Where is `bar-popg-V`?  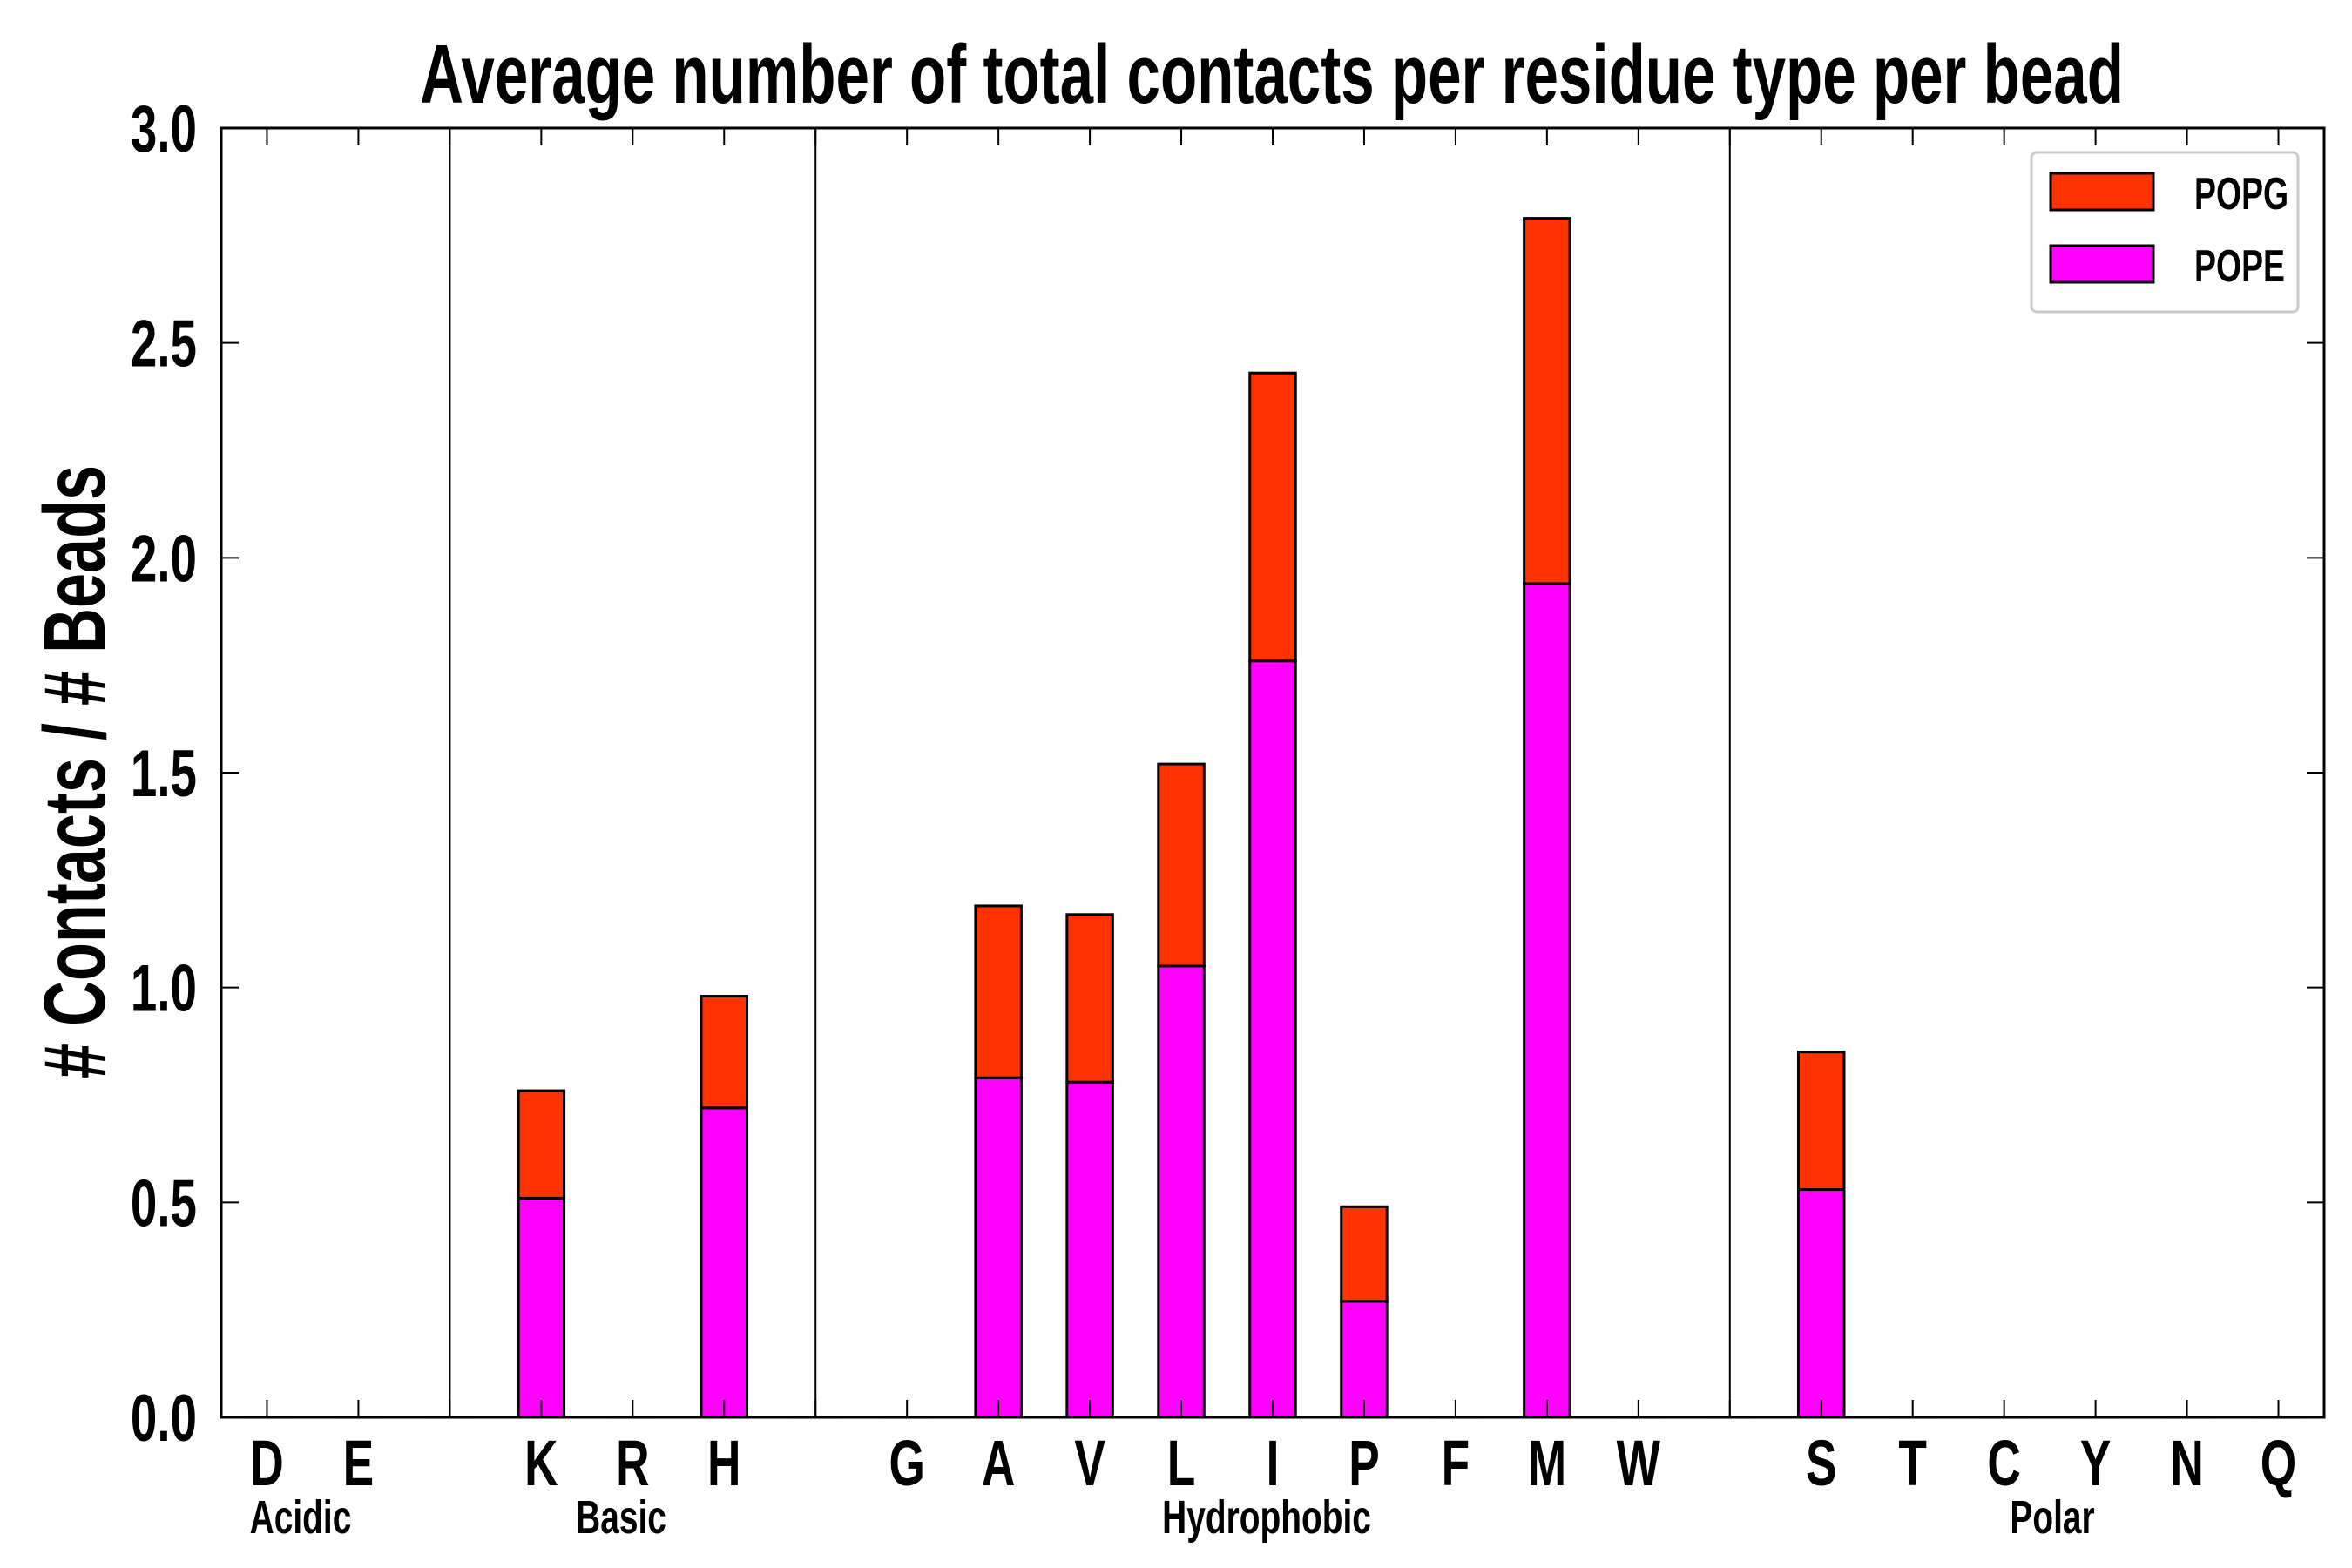 bar-popg-V is located at coordinates (1089, 998).